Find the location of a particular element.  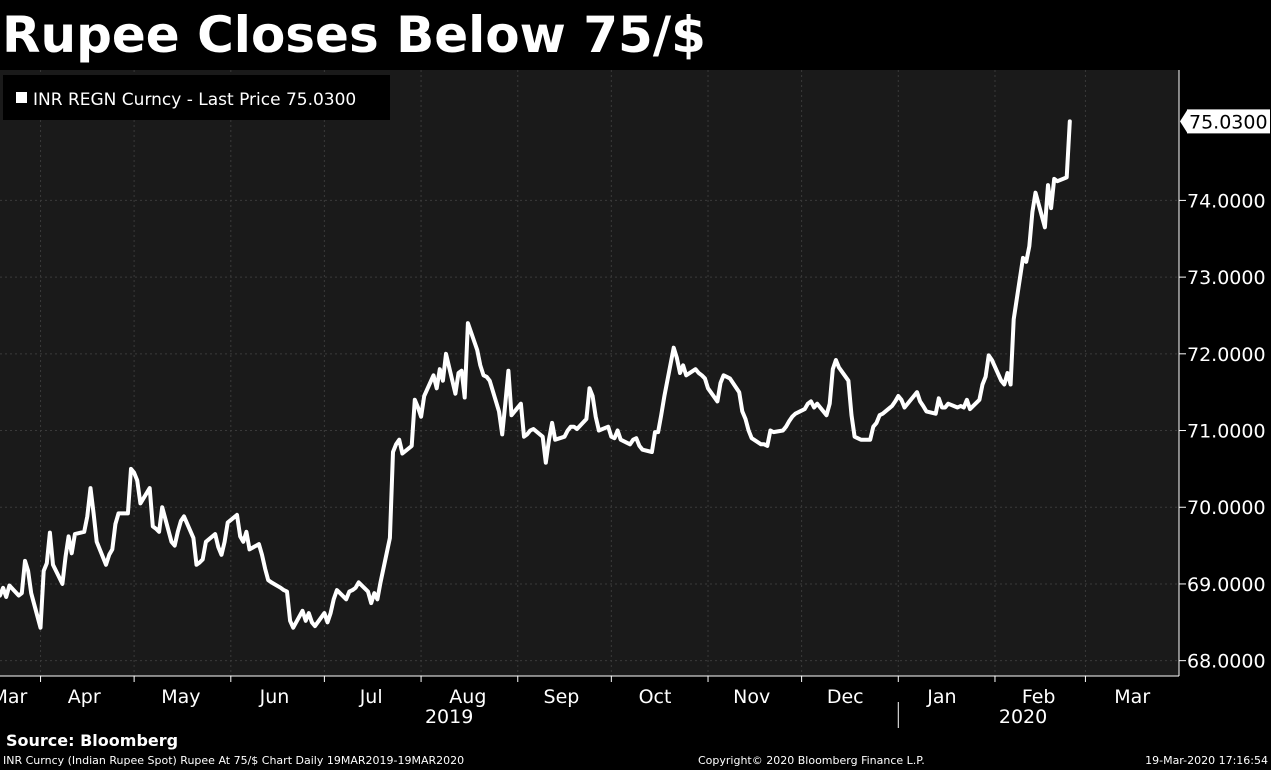

source-note: Source: Bloomberg is located at coordinates (92, 740).